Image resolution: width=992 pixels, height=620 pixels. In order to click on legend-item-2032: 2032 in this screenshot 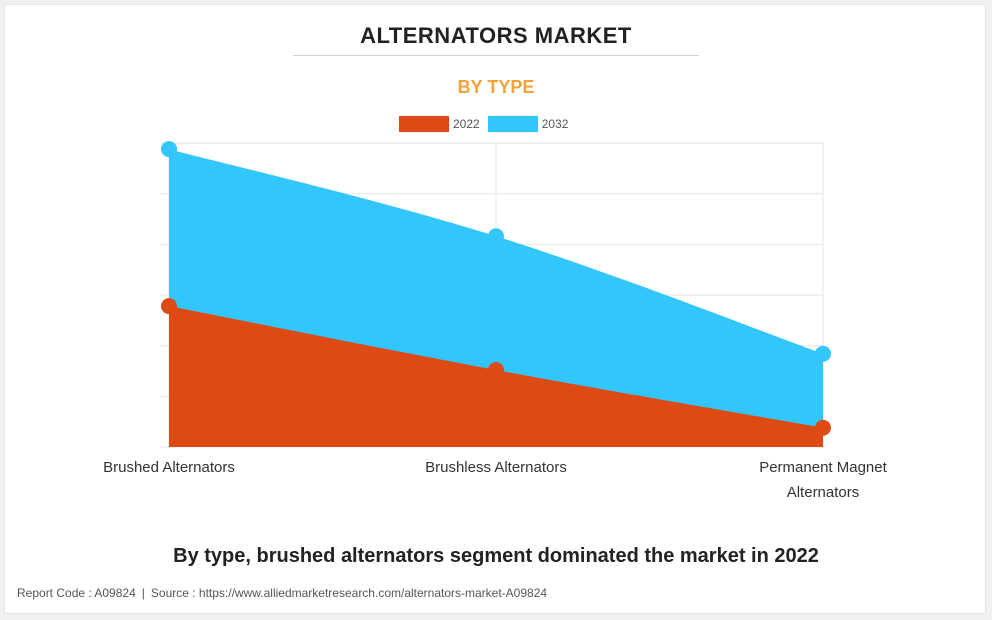, I will do `click(528, 124)`.